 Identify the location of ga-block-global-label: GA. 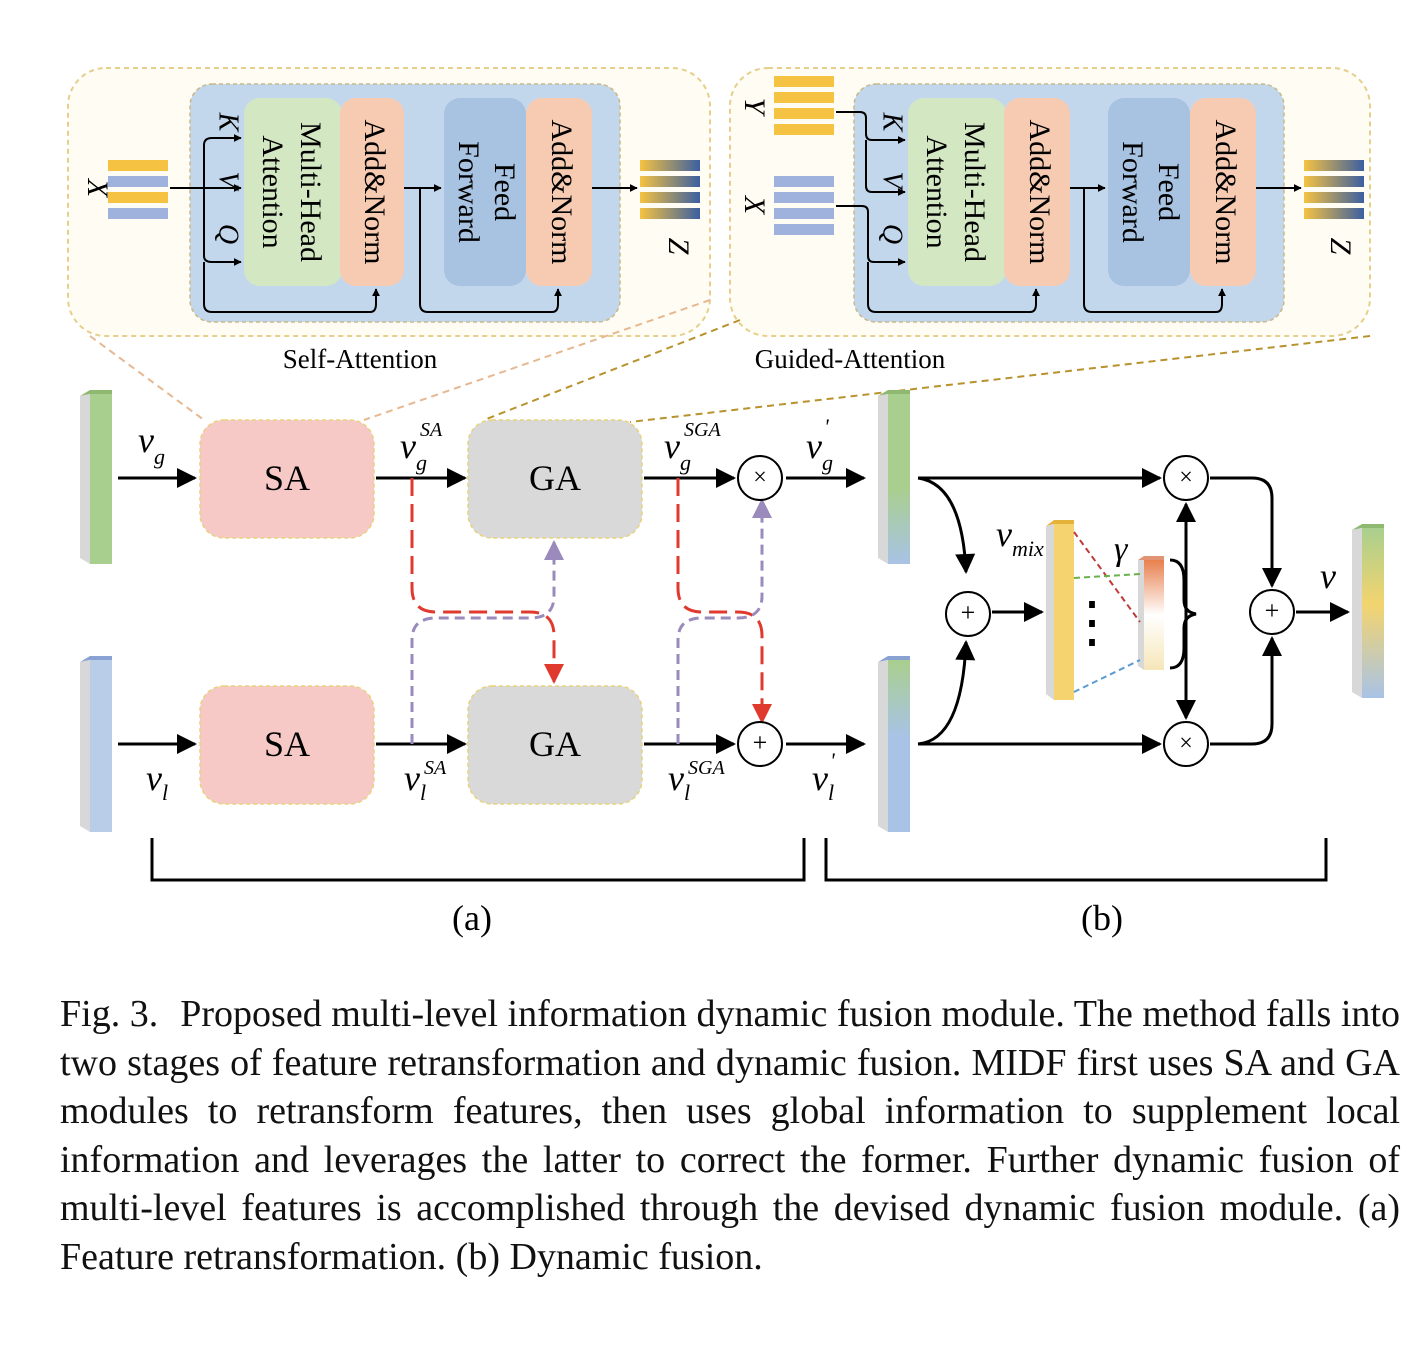
(555, 478).